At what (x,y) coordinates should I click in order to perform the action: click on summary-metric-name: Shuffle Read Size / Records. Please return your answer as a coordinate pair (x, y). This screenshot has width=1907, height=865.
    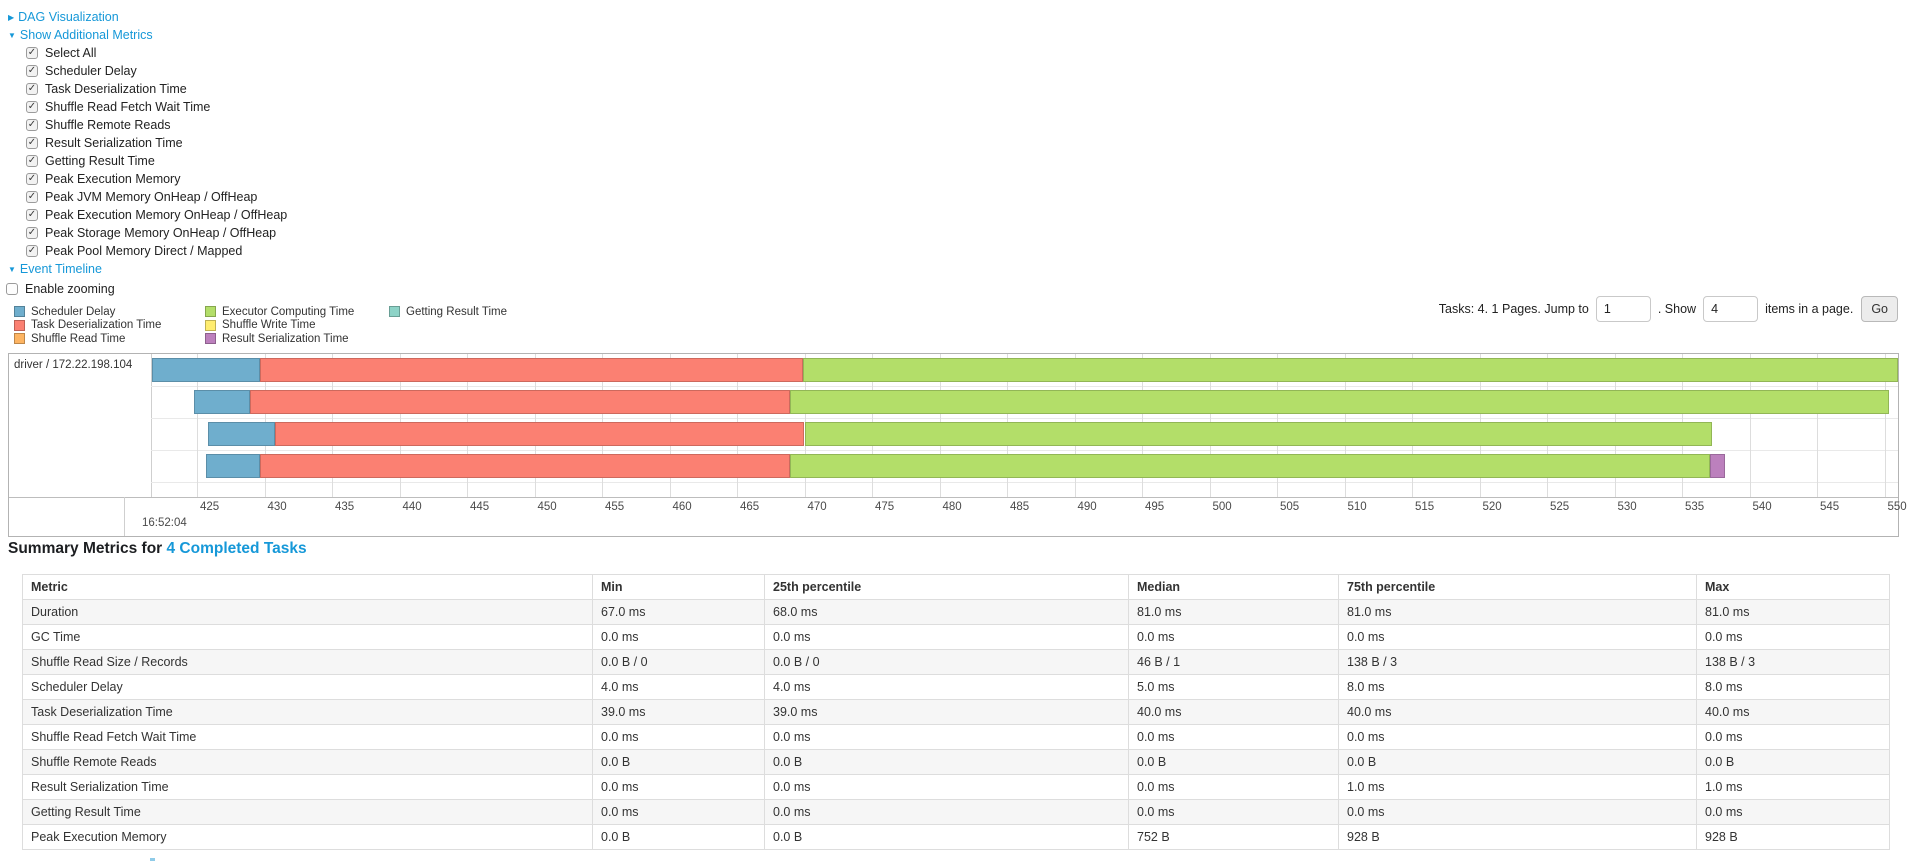
    Looking at the image, I should click on (307, 662).